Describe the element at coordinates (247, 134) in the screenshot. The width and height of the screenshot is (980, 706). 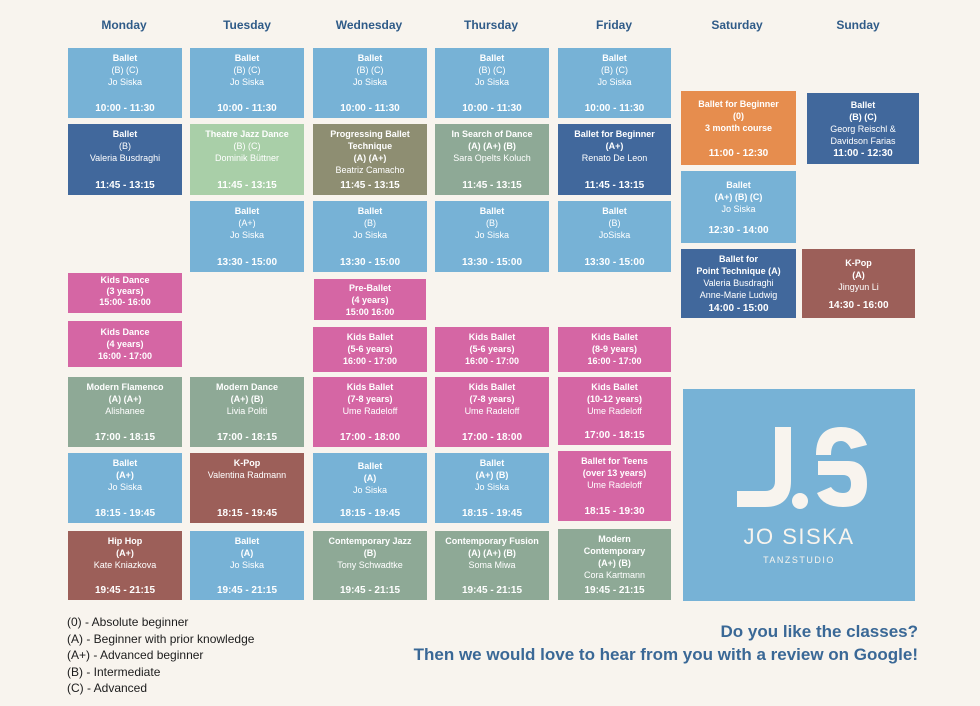
I see `class-title: Theatre Jazz Dance` at that location.